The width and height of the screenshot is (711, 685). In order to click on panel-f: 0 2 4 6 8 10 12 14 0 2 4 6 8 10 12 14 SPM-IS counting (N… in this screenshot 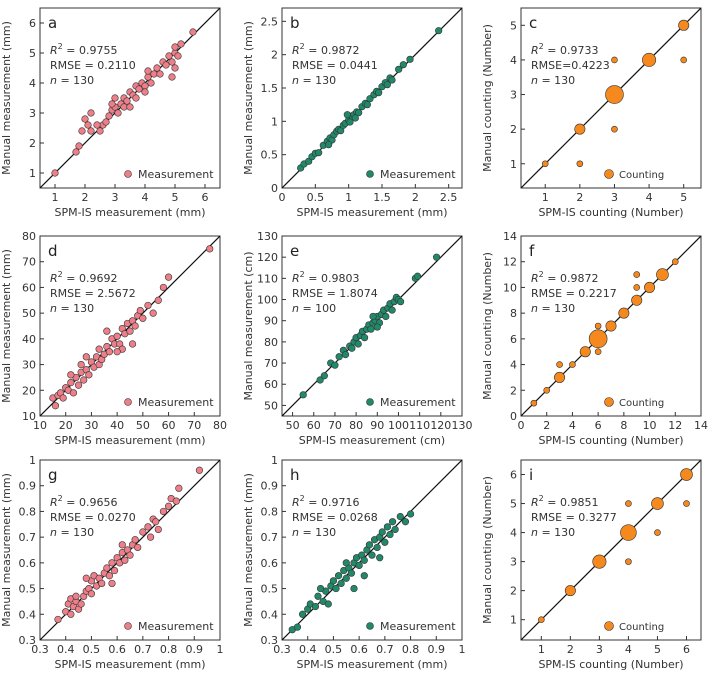, I will do `click(594, 338)`.